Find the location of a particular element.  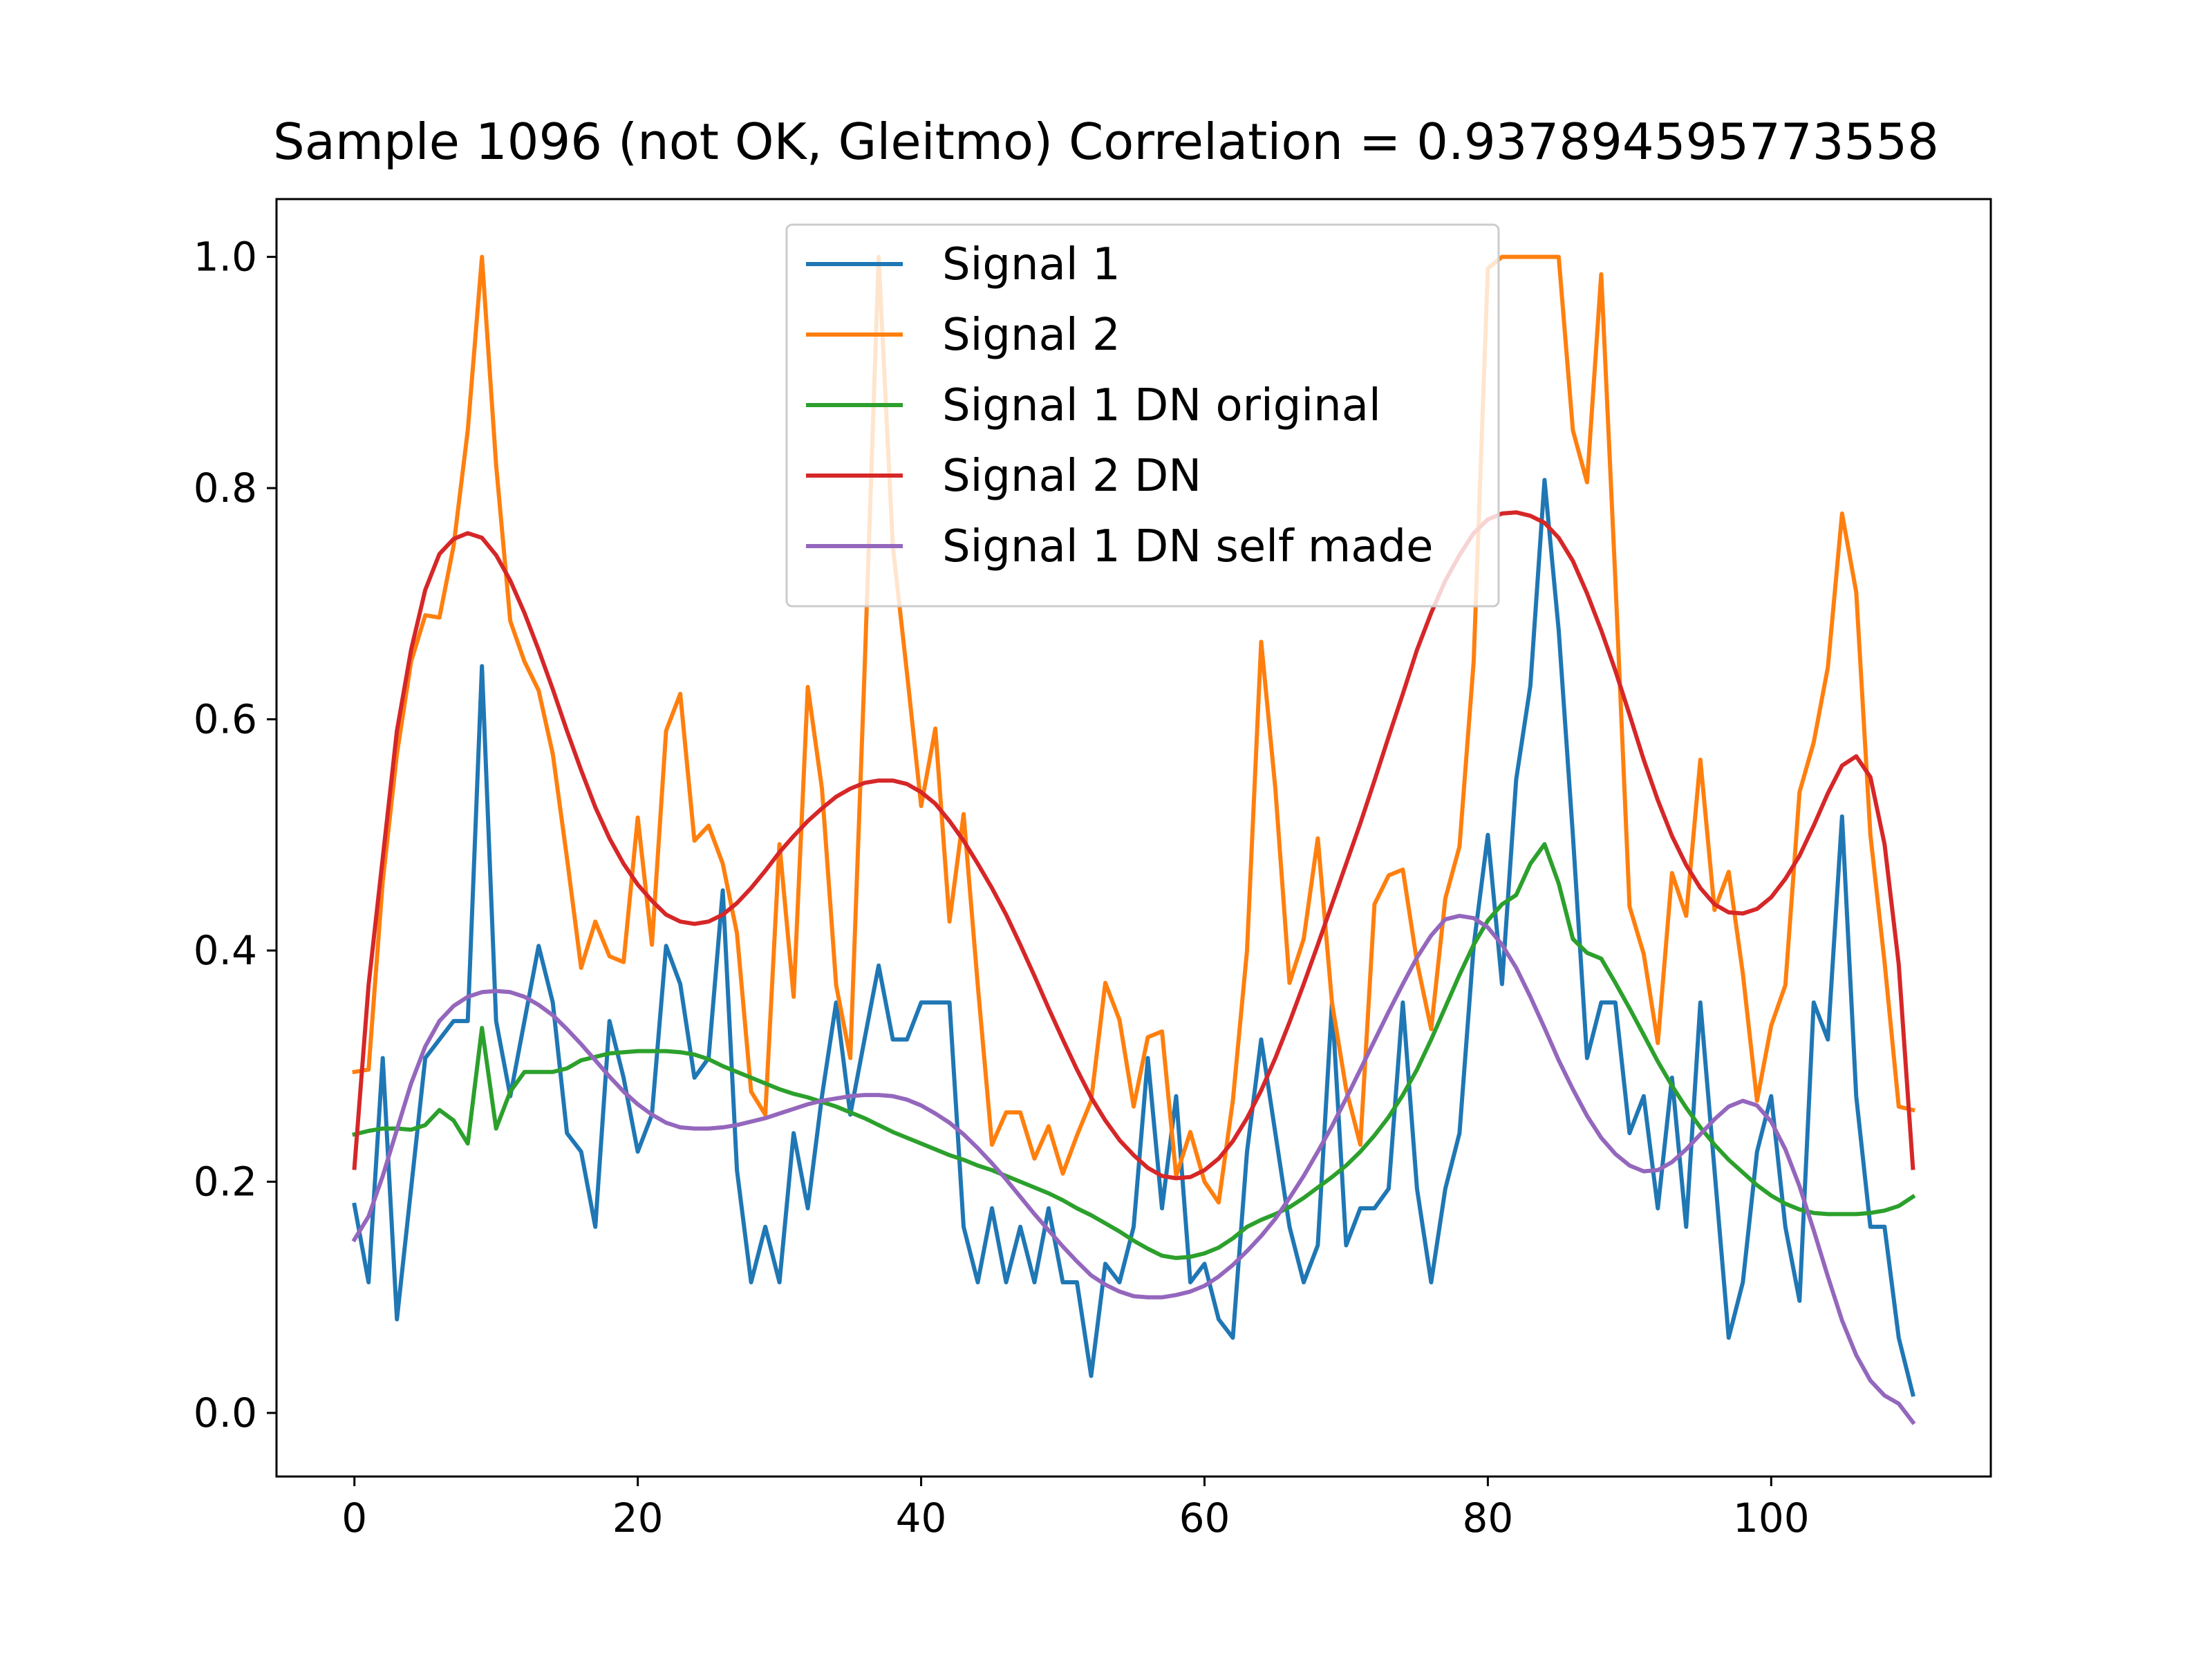

legend-label: Signal 1 DN self made is located at coordinates (1187, 547).